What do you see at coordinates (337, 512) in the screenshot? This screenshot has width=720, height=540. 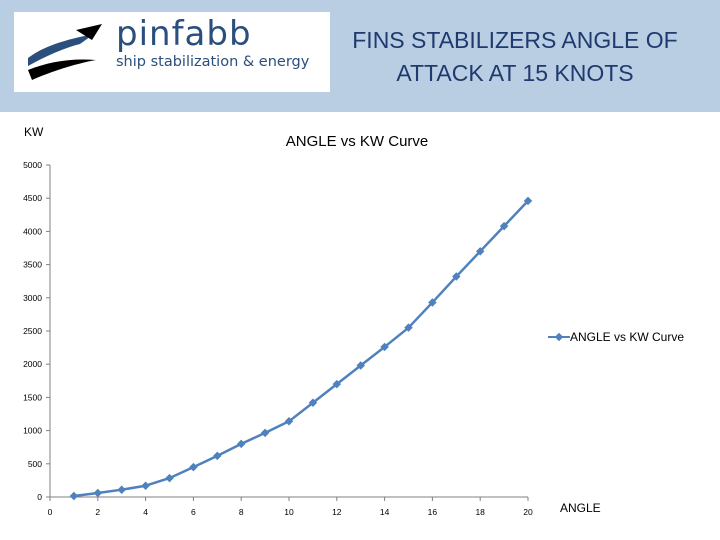 I see `x-tick-label: 12` at bounding box center [337, 512].